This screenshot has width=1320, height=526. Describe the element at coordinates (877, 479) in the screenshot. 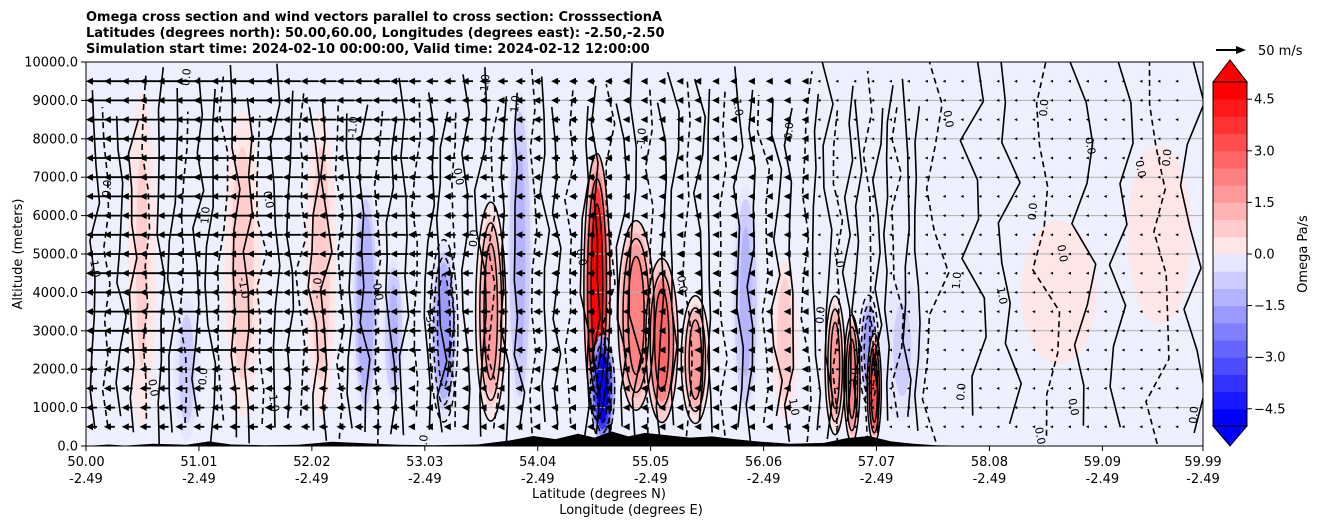

I see `x-tick-label-lon: -2.49` at that location.